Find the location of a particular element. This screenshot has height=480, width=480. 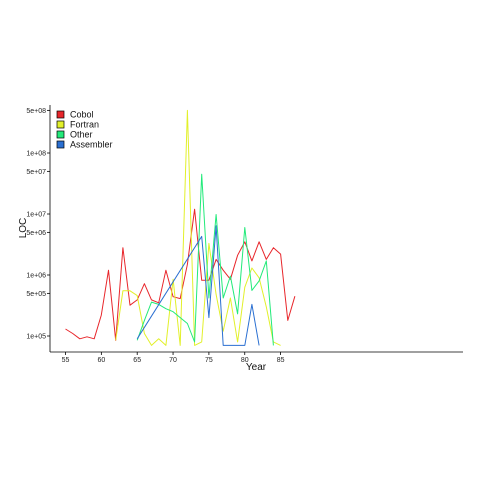

x-tick-label: 65 is located at coordinates (137, 360).